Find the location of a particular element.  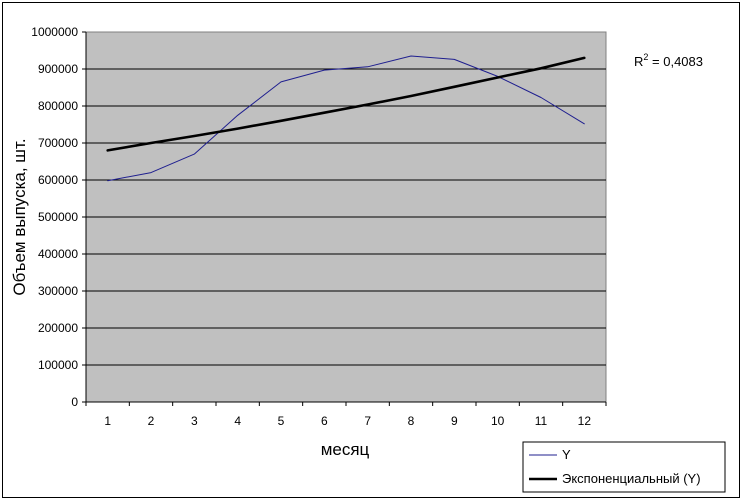

legend-box is located at coordinates (624, 467).